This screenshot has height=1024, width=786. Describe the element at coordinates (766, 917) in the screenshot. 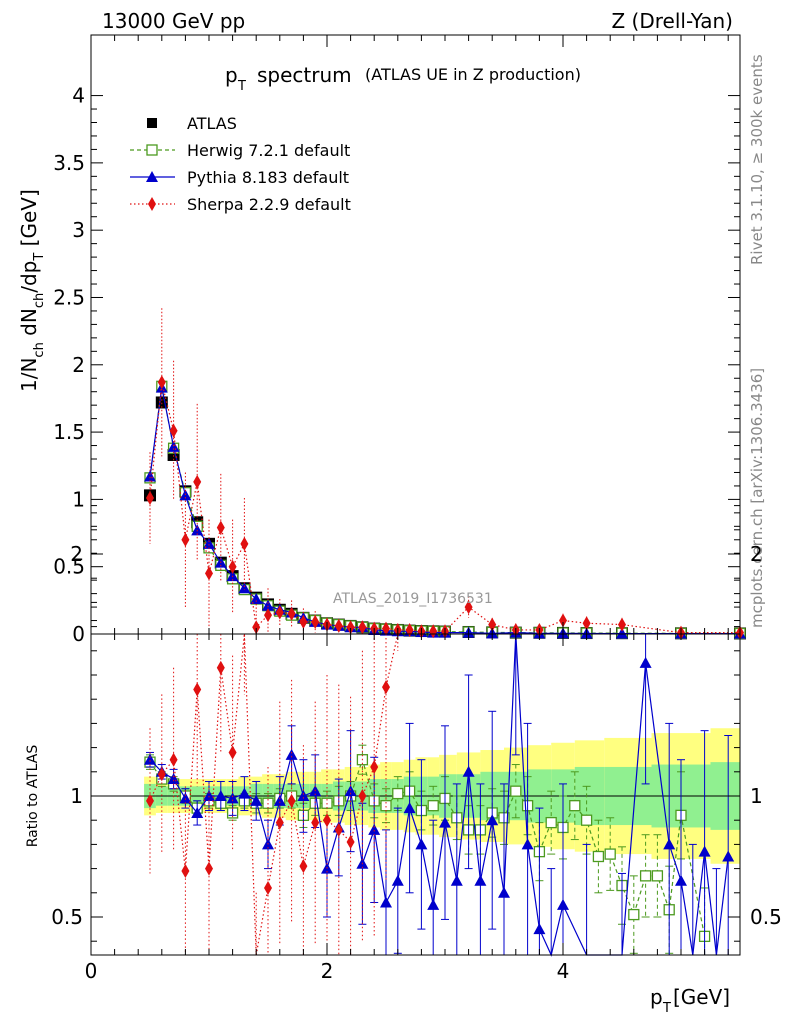

I see `ratio-ytick-label-right: 0.5` at that location.